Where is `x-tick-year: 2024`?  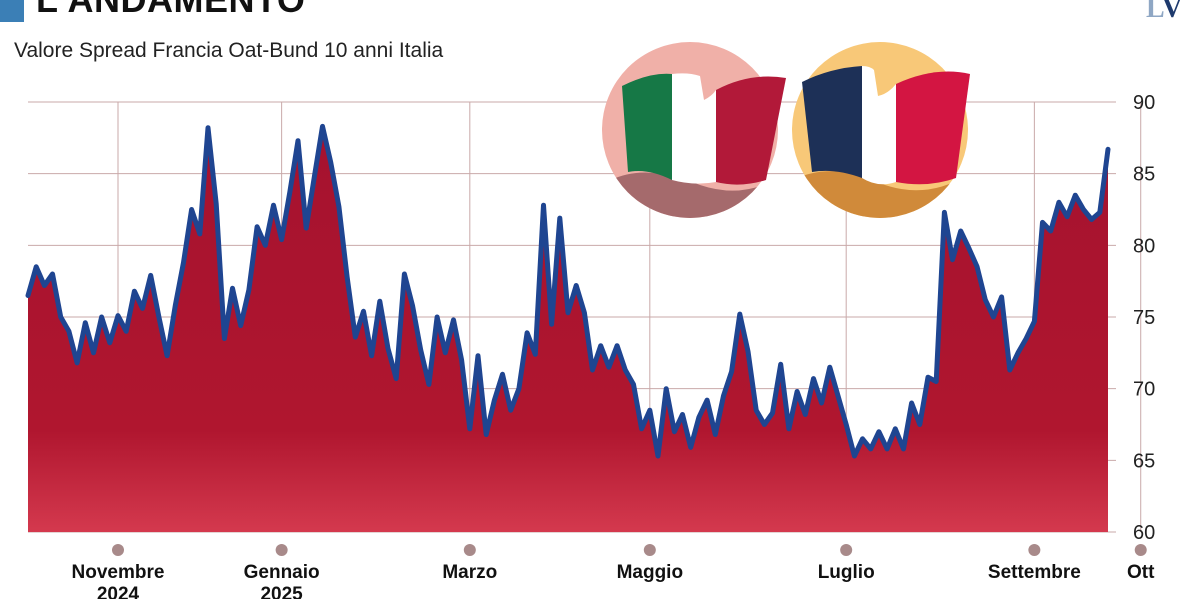
x-tick-year: 2024 is located at coordinates (118, 591).